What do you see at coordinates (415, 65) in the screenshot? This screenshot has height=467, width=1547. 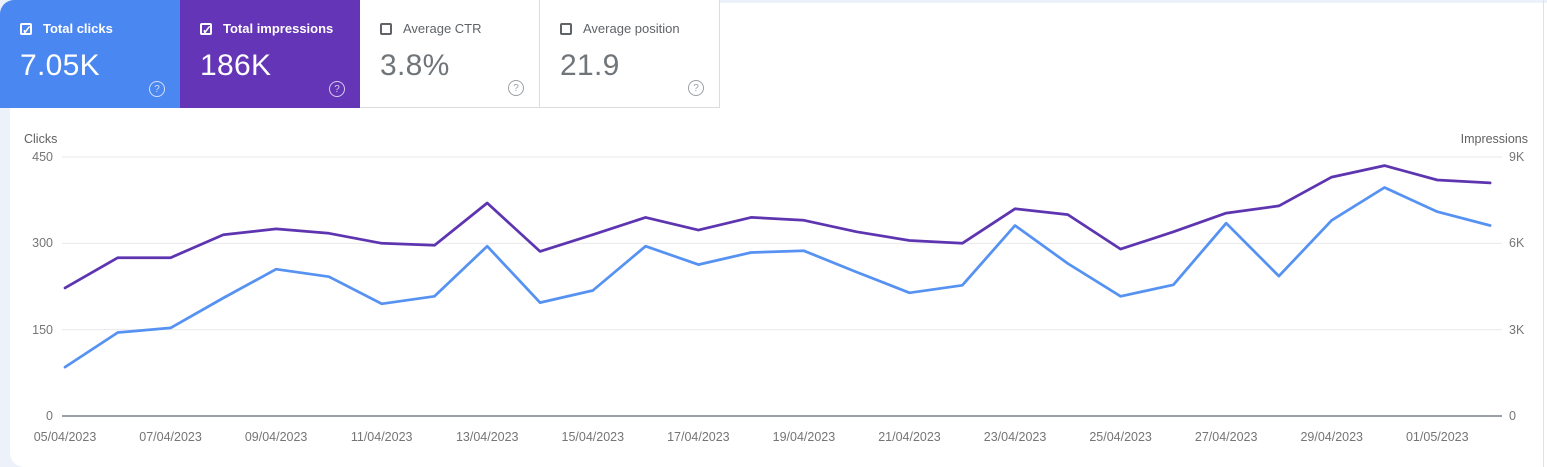 I see `metric-card-value: 3.8%` at bounding box center [415, 65].